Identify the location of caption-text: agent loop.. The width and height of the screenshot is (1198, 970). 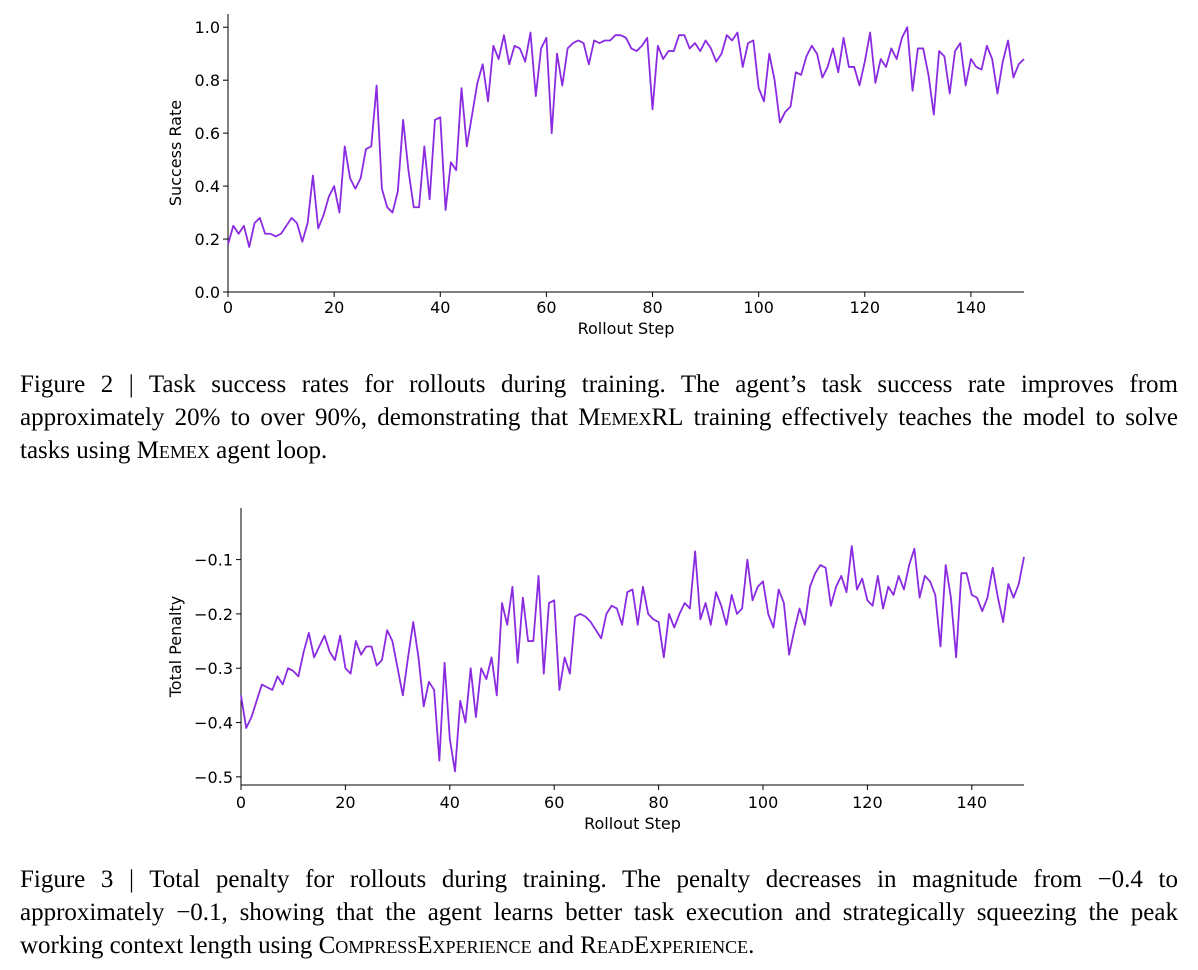
(268, 450).